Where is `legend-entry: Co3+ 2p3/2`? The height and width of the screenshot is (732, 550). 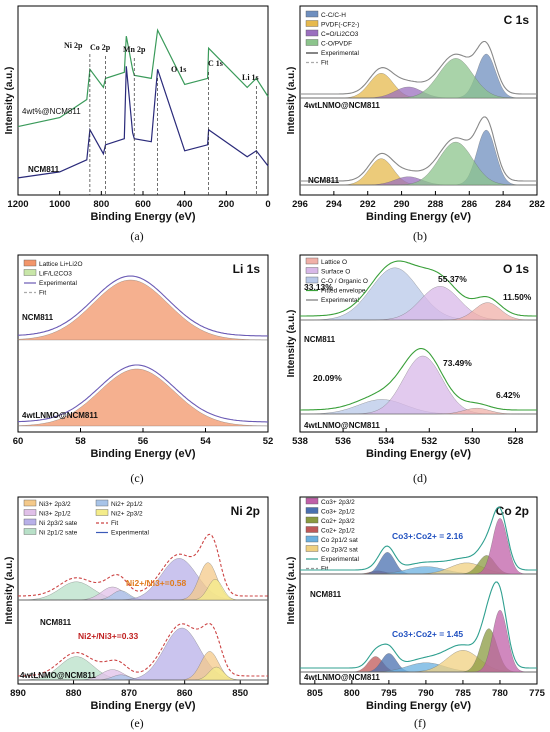 legend-entry: Co3+ 2p3/2 is located at coordinates (338, 502).